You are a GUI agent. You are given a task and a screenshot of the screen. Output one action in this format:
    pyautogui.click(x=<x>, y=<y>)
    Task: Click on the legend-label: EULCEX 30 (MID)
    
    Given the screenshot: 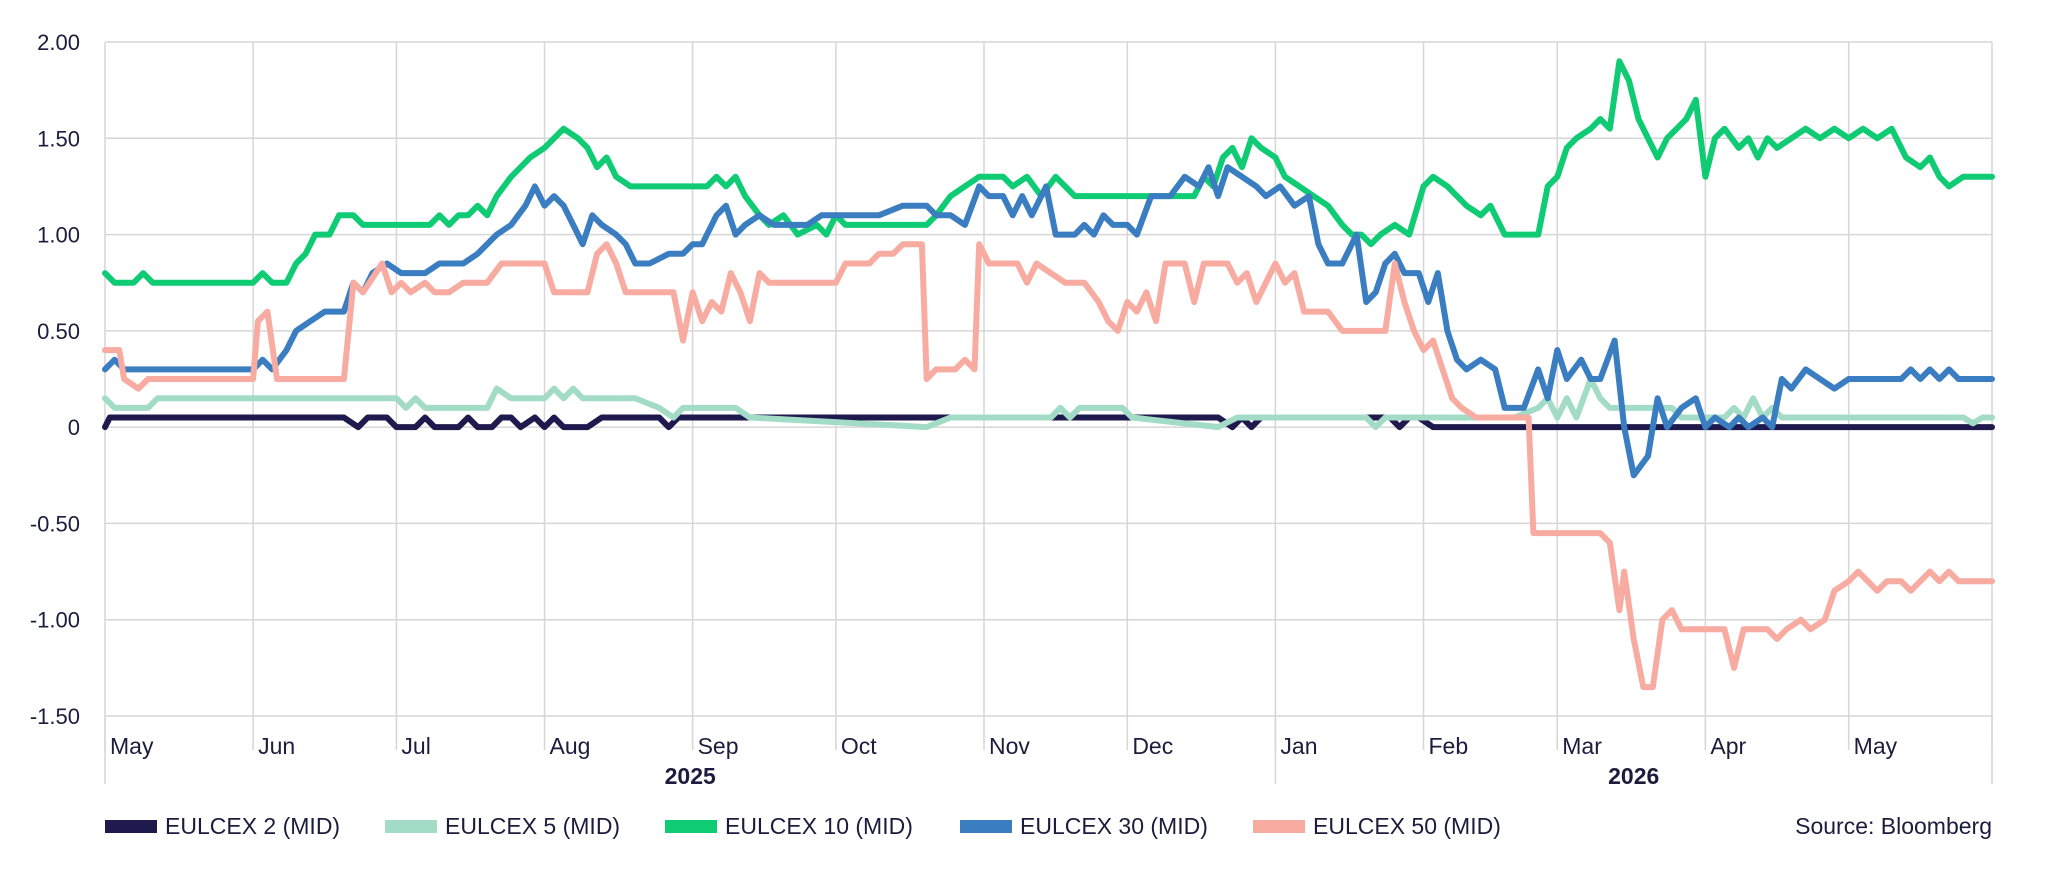 What is the action you would take?
    pyautogui.click(x=1114, y=826)
    